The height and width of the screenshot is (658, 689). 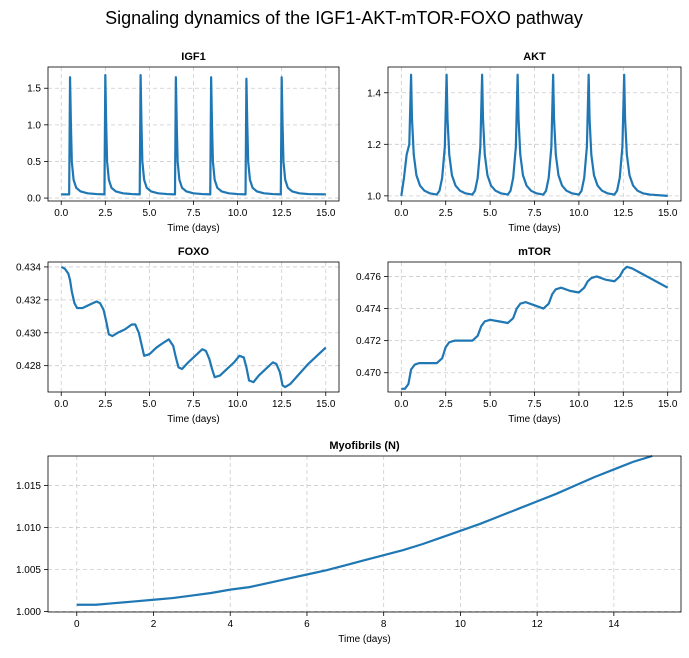 What do you see at coordinates (105, 213) in the screenshot?
I see `x-tick-label-igf1-1: 2.5` at bounding box center [105, 213].